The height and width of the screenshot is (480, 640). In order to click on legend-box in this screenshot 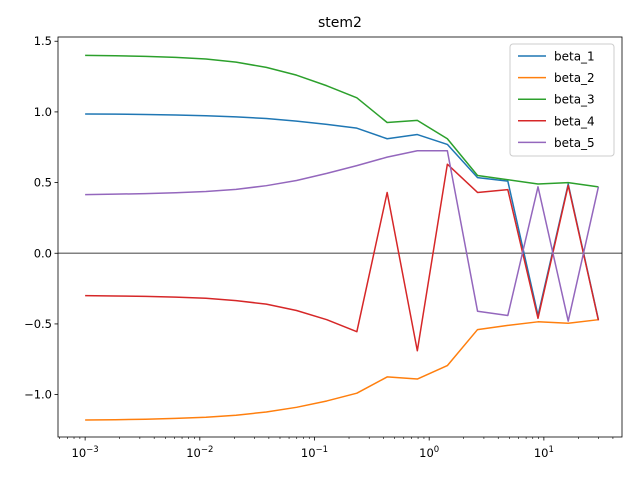, I will do `click(562, 100)`.